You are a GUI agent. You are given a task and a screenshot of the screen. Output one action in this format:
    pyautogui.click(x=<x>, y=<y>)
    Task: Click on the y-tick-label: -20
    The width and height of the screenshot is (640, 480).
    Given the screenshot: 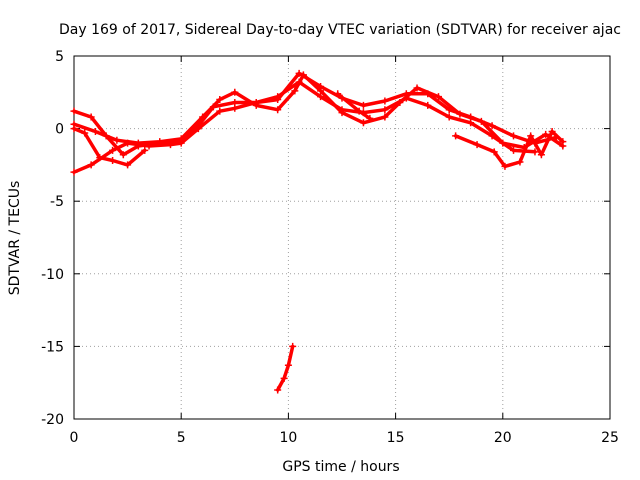 What is the action you would take?
    pyautogui.click(x=52, y=420)
    